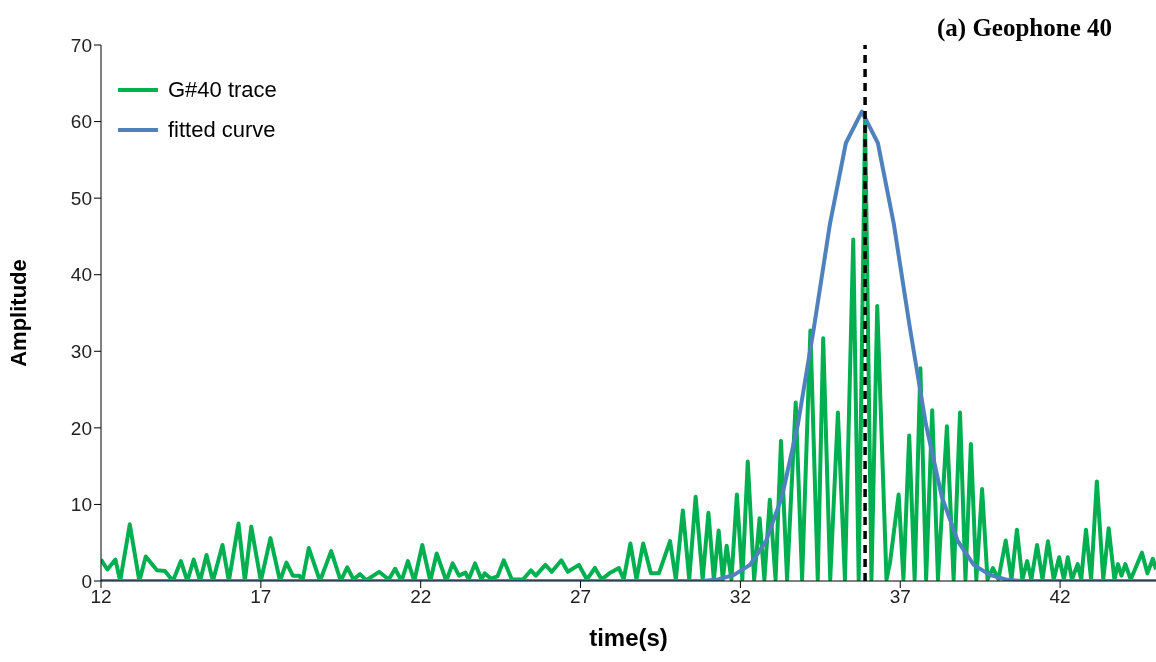 This screenshot has width=1156, height=662. Describe the element at coordinates (81, 352) in the screenshot. I see `y-tick-label: 30` at that location.